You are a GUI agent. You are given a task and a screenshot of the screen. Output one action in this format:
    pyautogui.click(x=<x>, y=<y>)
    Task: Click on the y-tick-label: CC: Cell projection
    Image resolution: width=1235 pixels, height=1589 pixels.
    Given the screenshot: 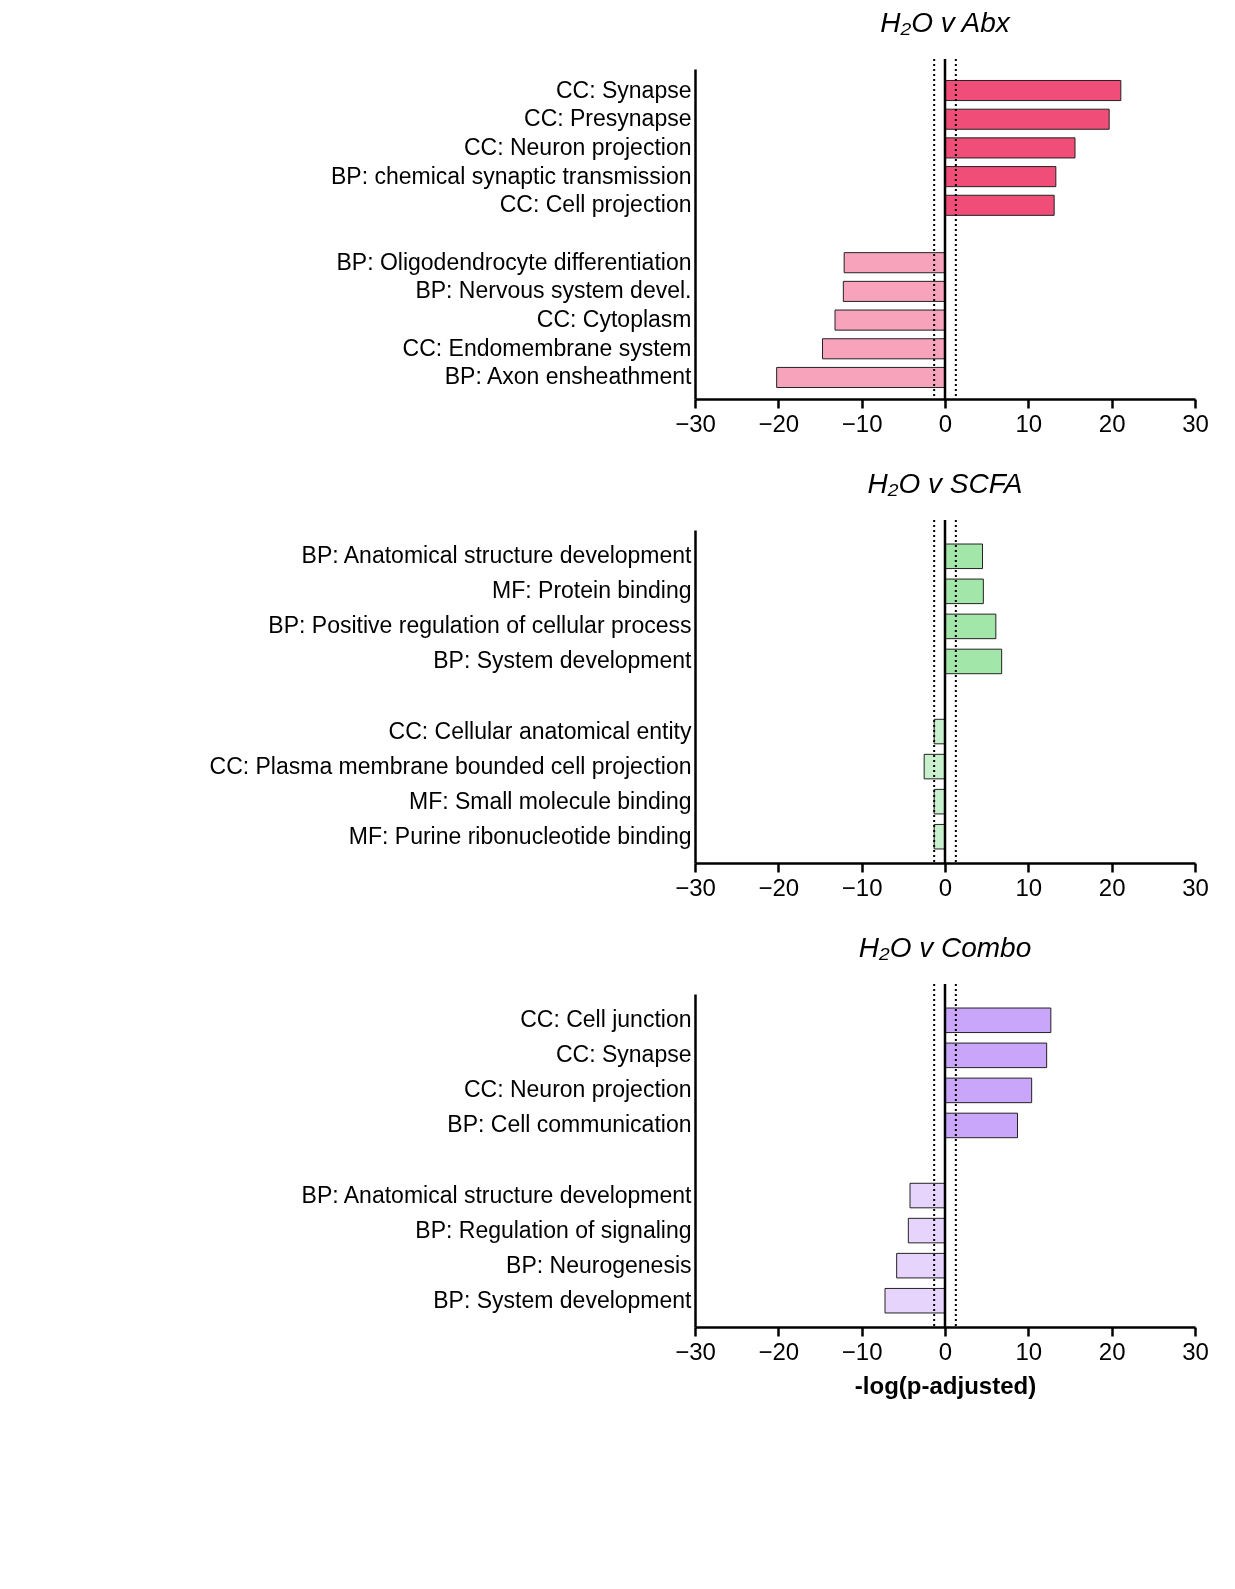 What is the action you would take?
    pyautogui.click(x=595, y=204)
    